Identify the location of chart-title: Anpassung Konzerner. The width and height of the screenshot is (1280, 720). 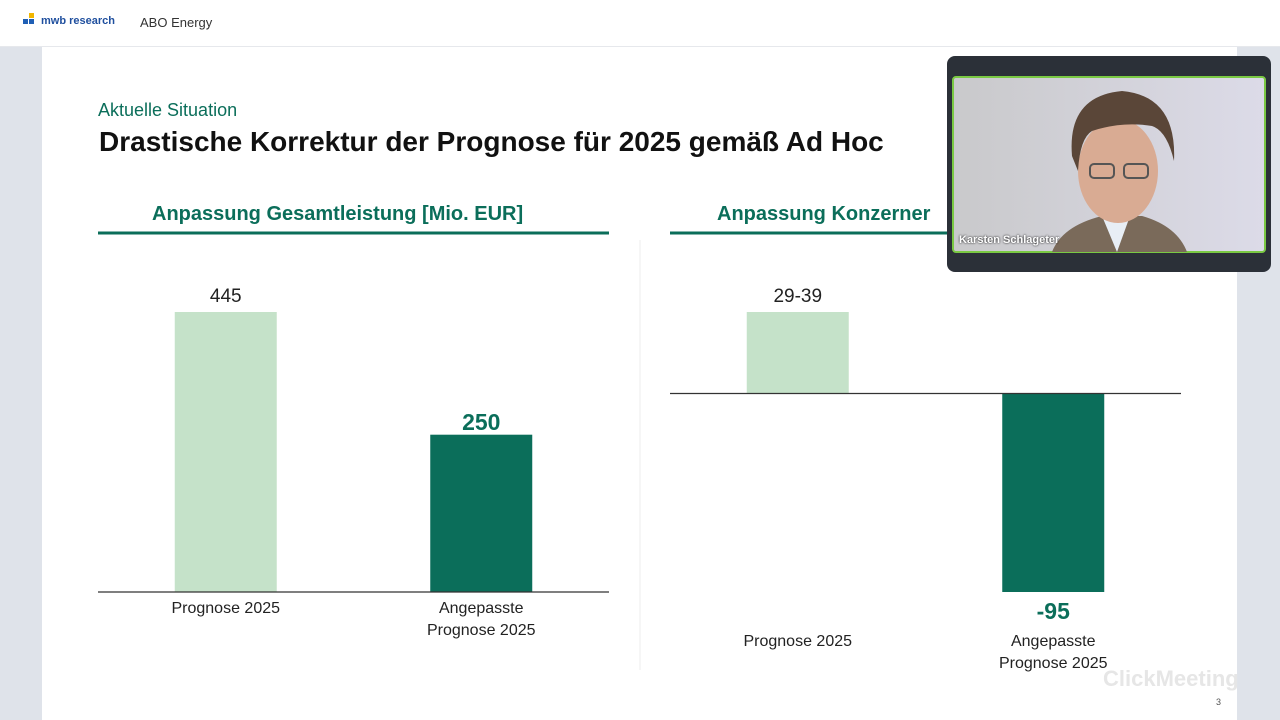
(824, 214).